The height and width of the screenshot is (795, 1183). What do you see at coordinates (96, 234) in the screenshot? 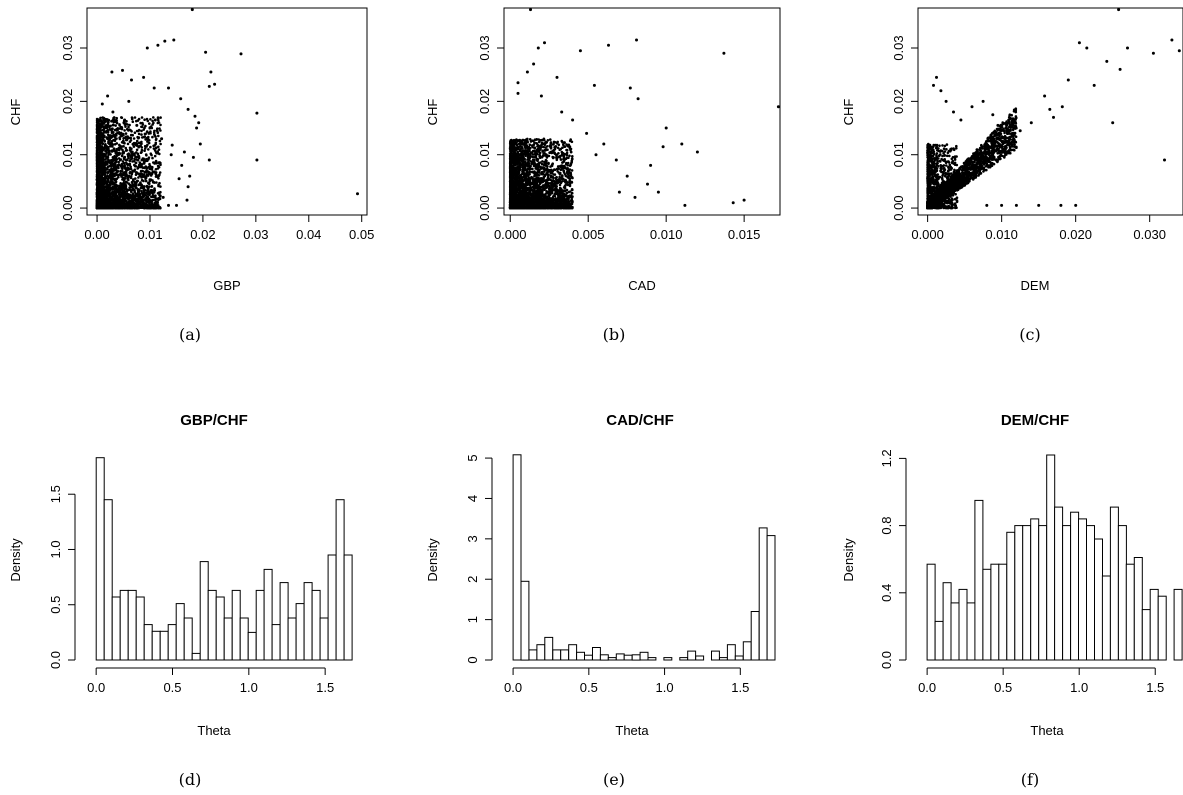
I see `x-tick-label: 0.00` at bounding box center [96, 234].